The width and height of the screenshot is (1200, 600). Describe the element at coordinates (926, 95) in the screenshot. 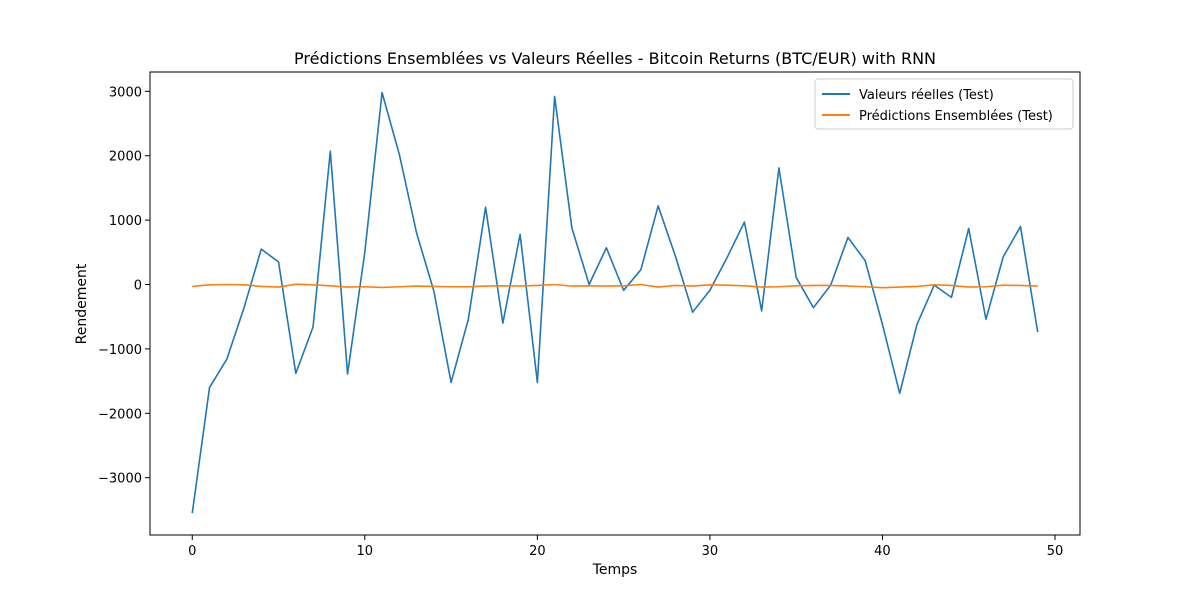

I see `legend-label-0: Valeurs réelles (Test)` at that location.